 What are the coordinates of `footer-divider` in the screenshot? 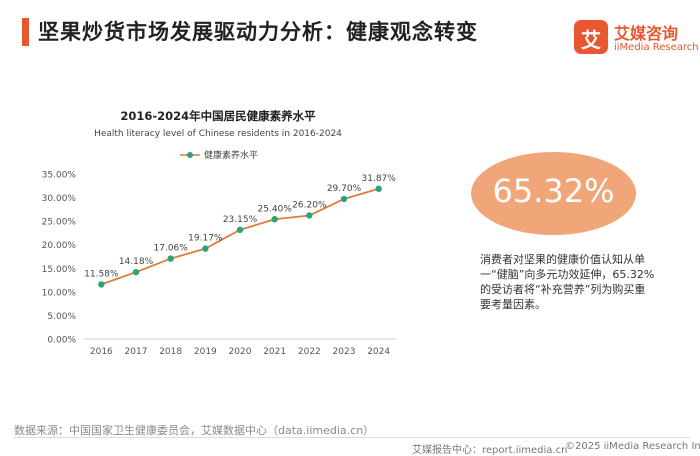 It's located at (352, 437).